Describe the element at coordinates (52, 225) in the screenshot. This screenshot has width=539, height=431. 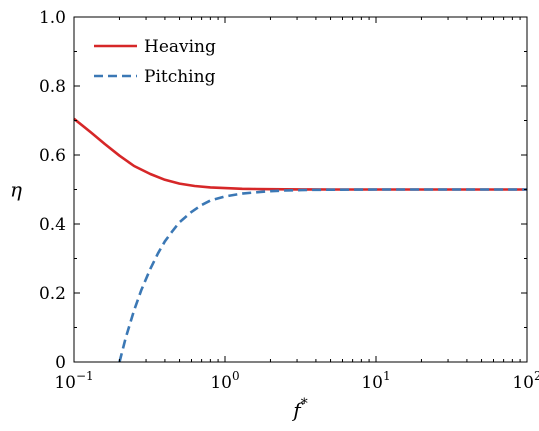
I see `y-tick-label: 0.4` at that location.